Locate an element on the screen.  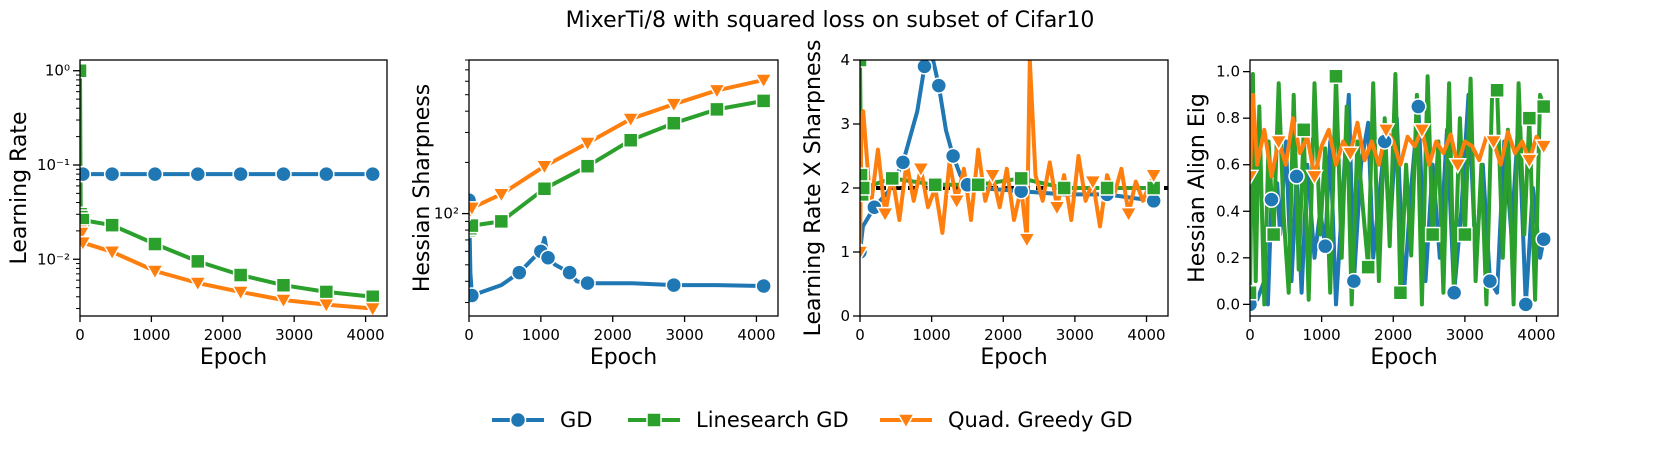
y-tick-label: 0 is located at coordinates (845, 316).